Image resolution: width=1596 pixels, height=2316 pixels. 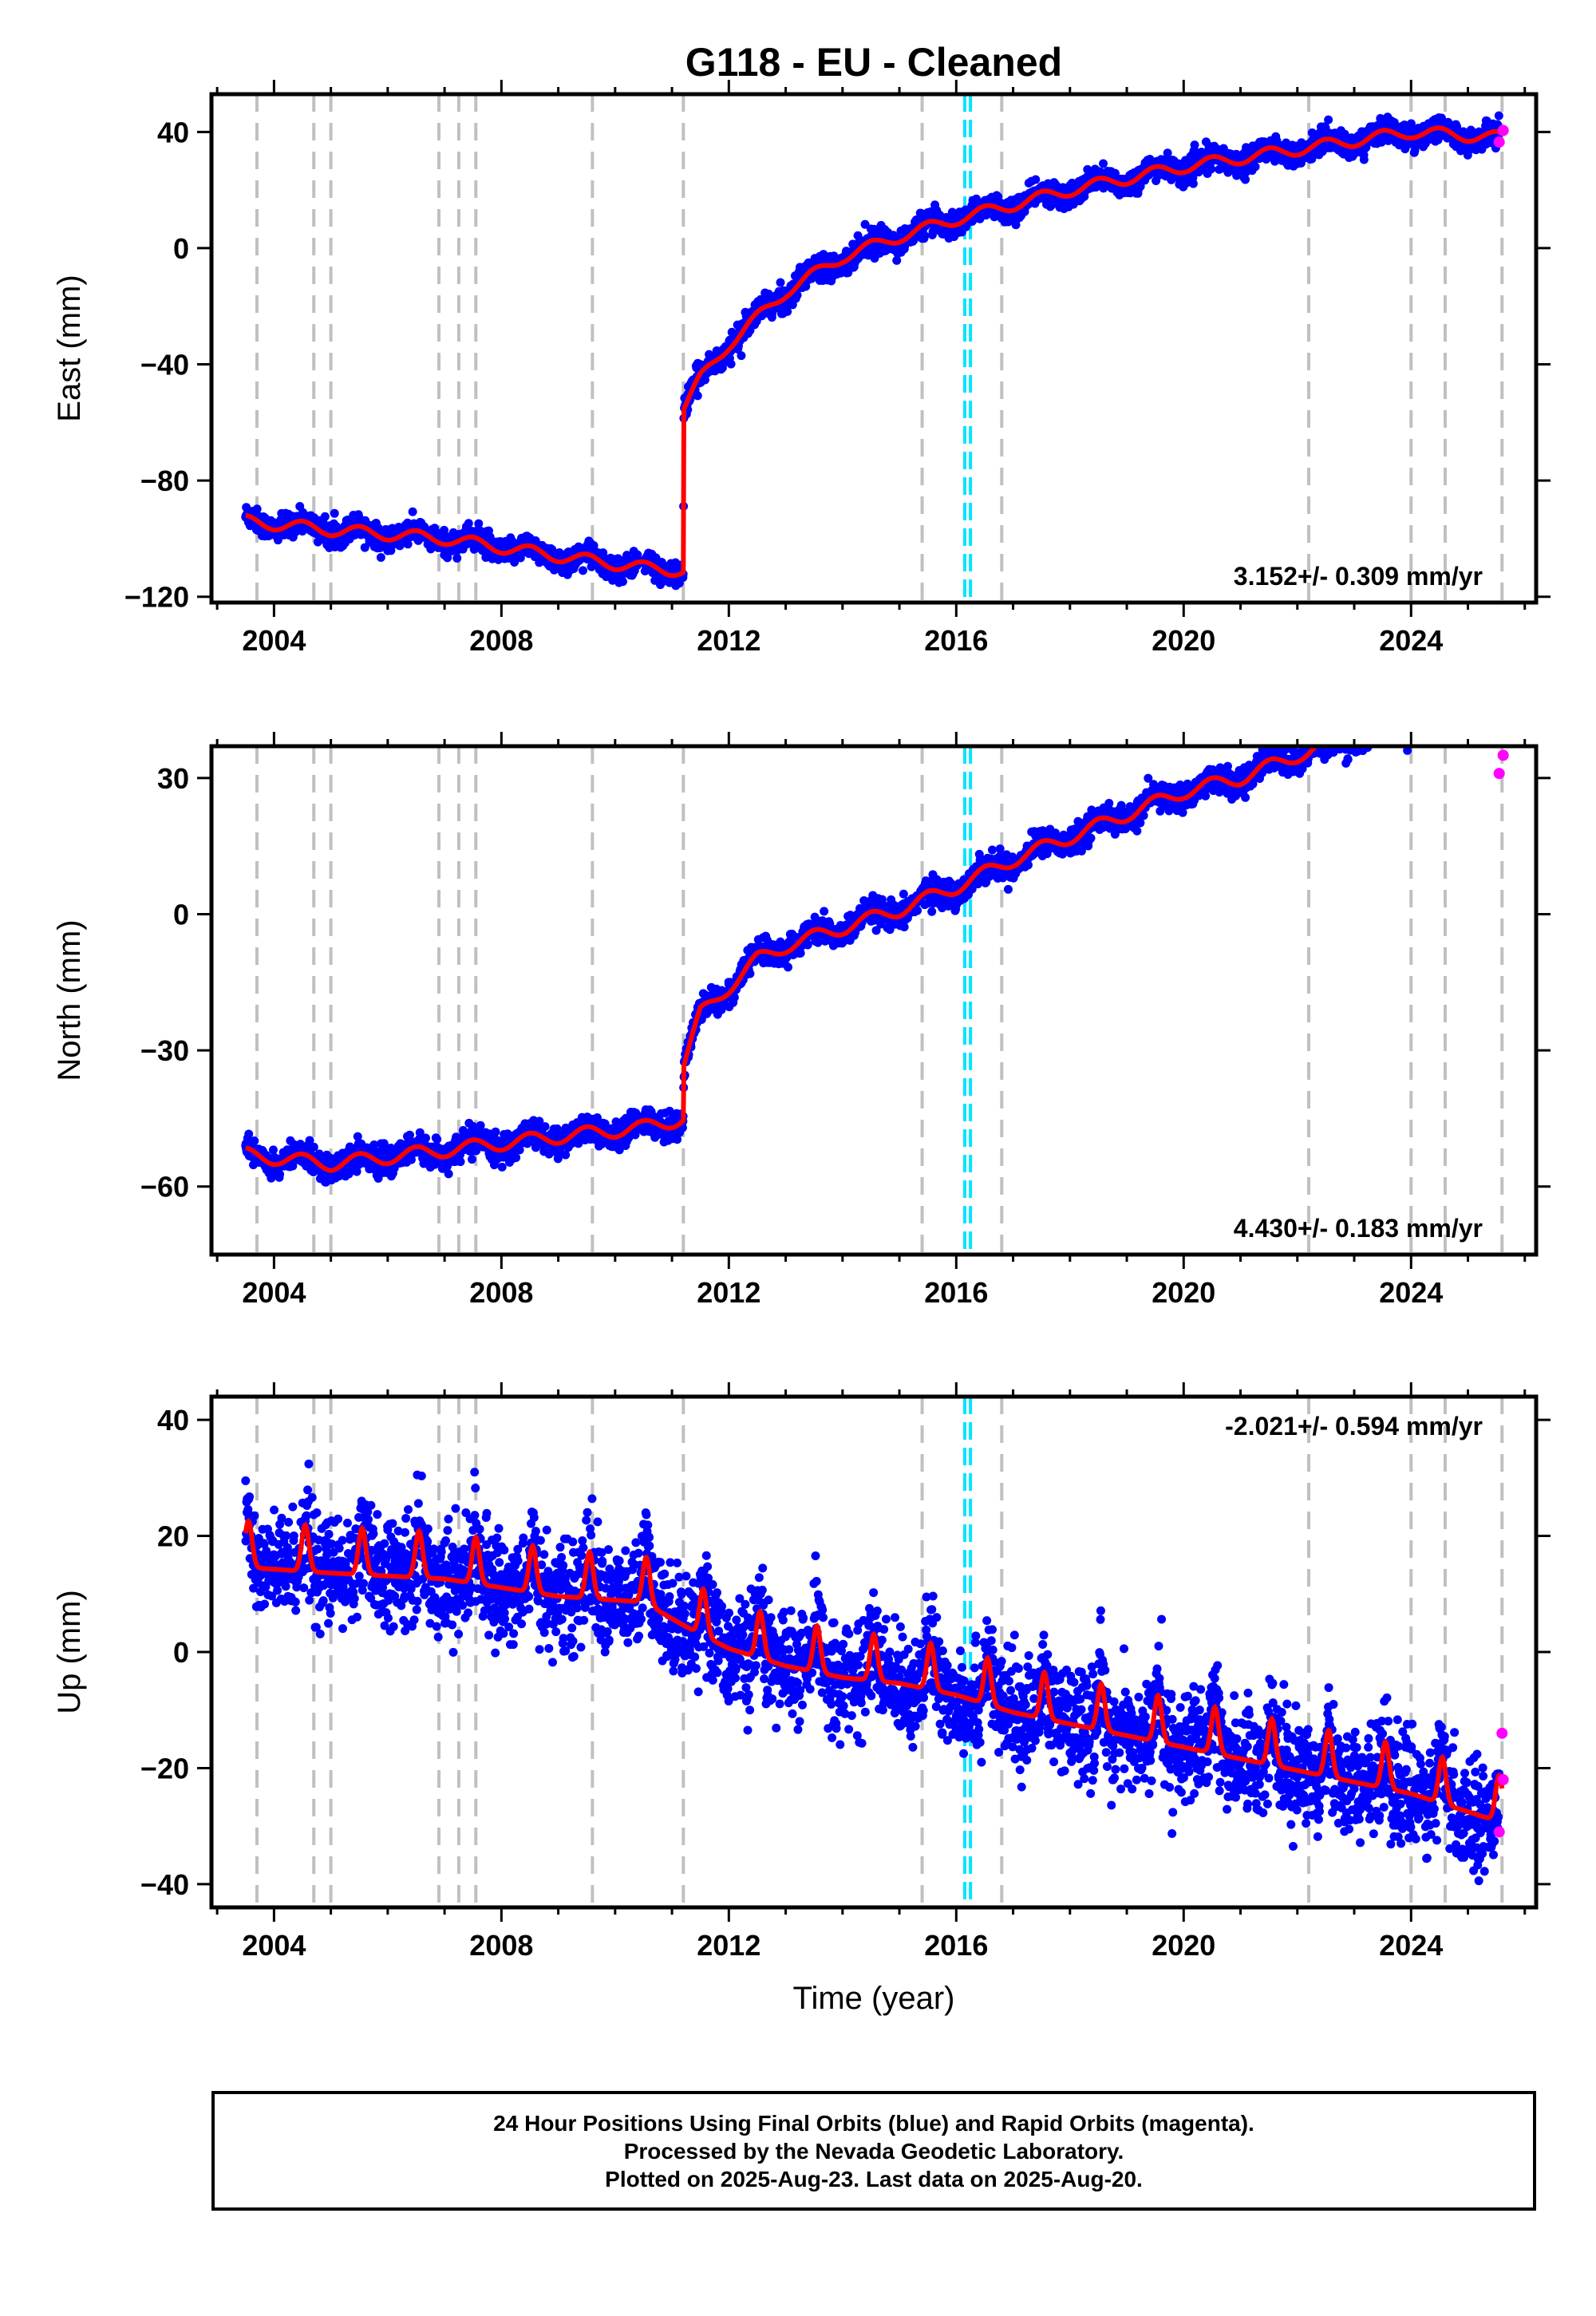 What do you see at coordinates (1411, 640) in the screenshot?
I see `x-tick-label: 2024` at bounding box center [1411, 640].